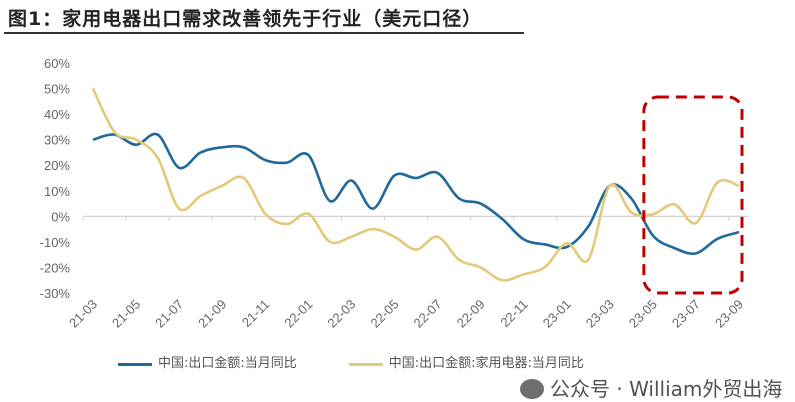  What do you see at coordinates (666, 389) in the screenshot?
I see `watermark-text: 公众号 · William外贸出海` at bounding box center [666, 389].